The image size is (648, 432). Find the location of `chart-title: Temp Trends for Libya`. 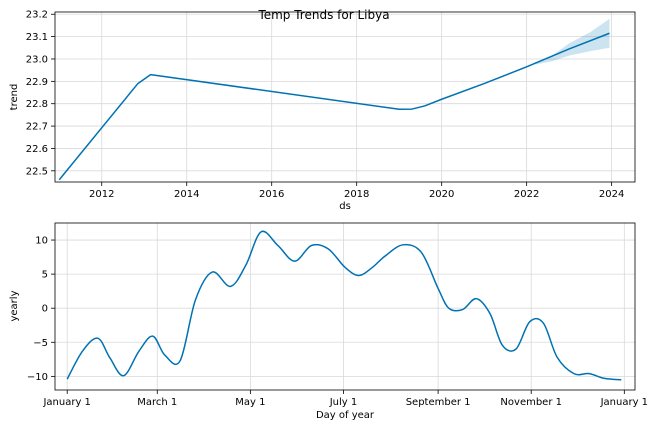

chart-title: Temp Trends for Libya is located at coordinates (323, 15).